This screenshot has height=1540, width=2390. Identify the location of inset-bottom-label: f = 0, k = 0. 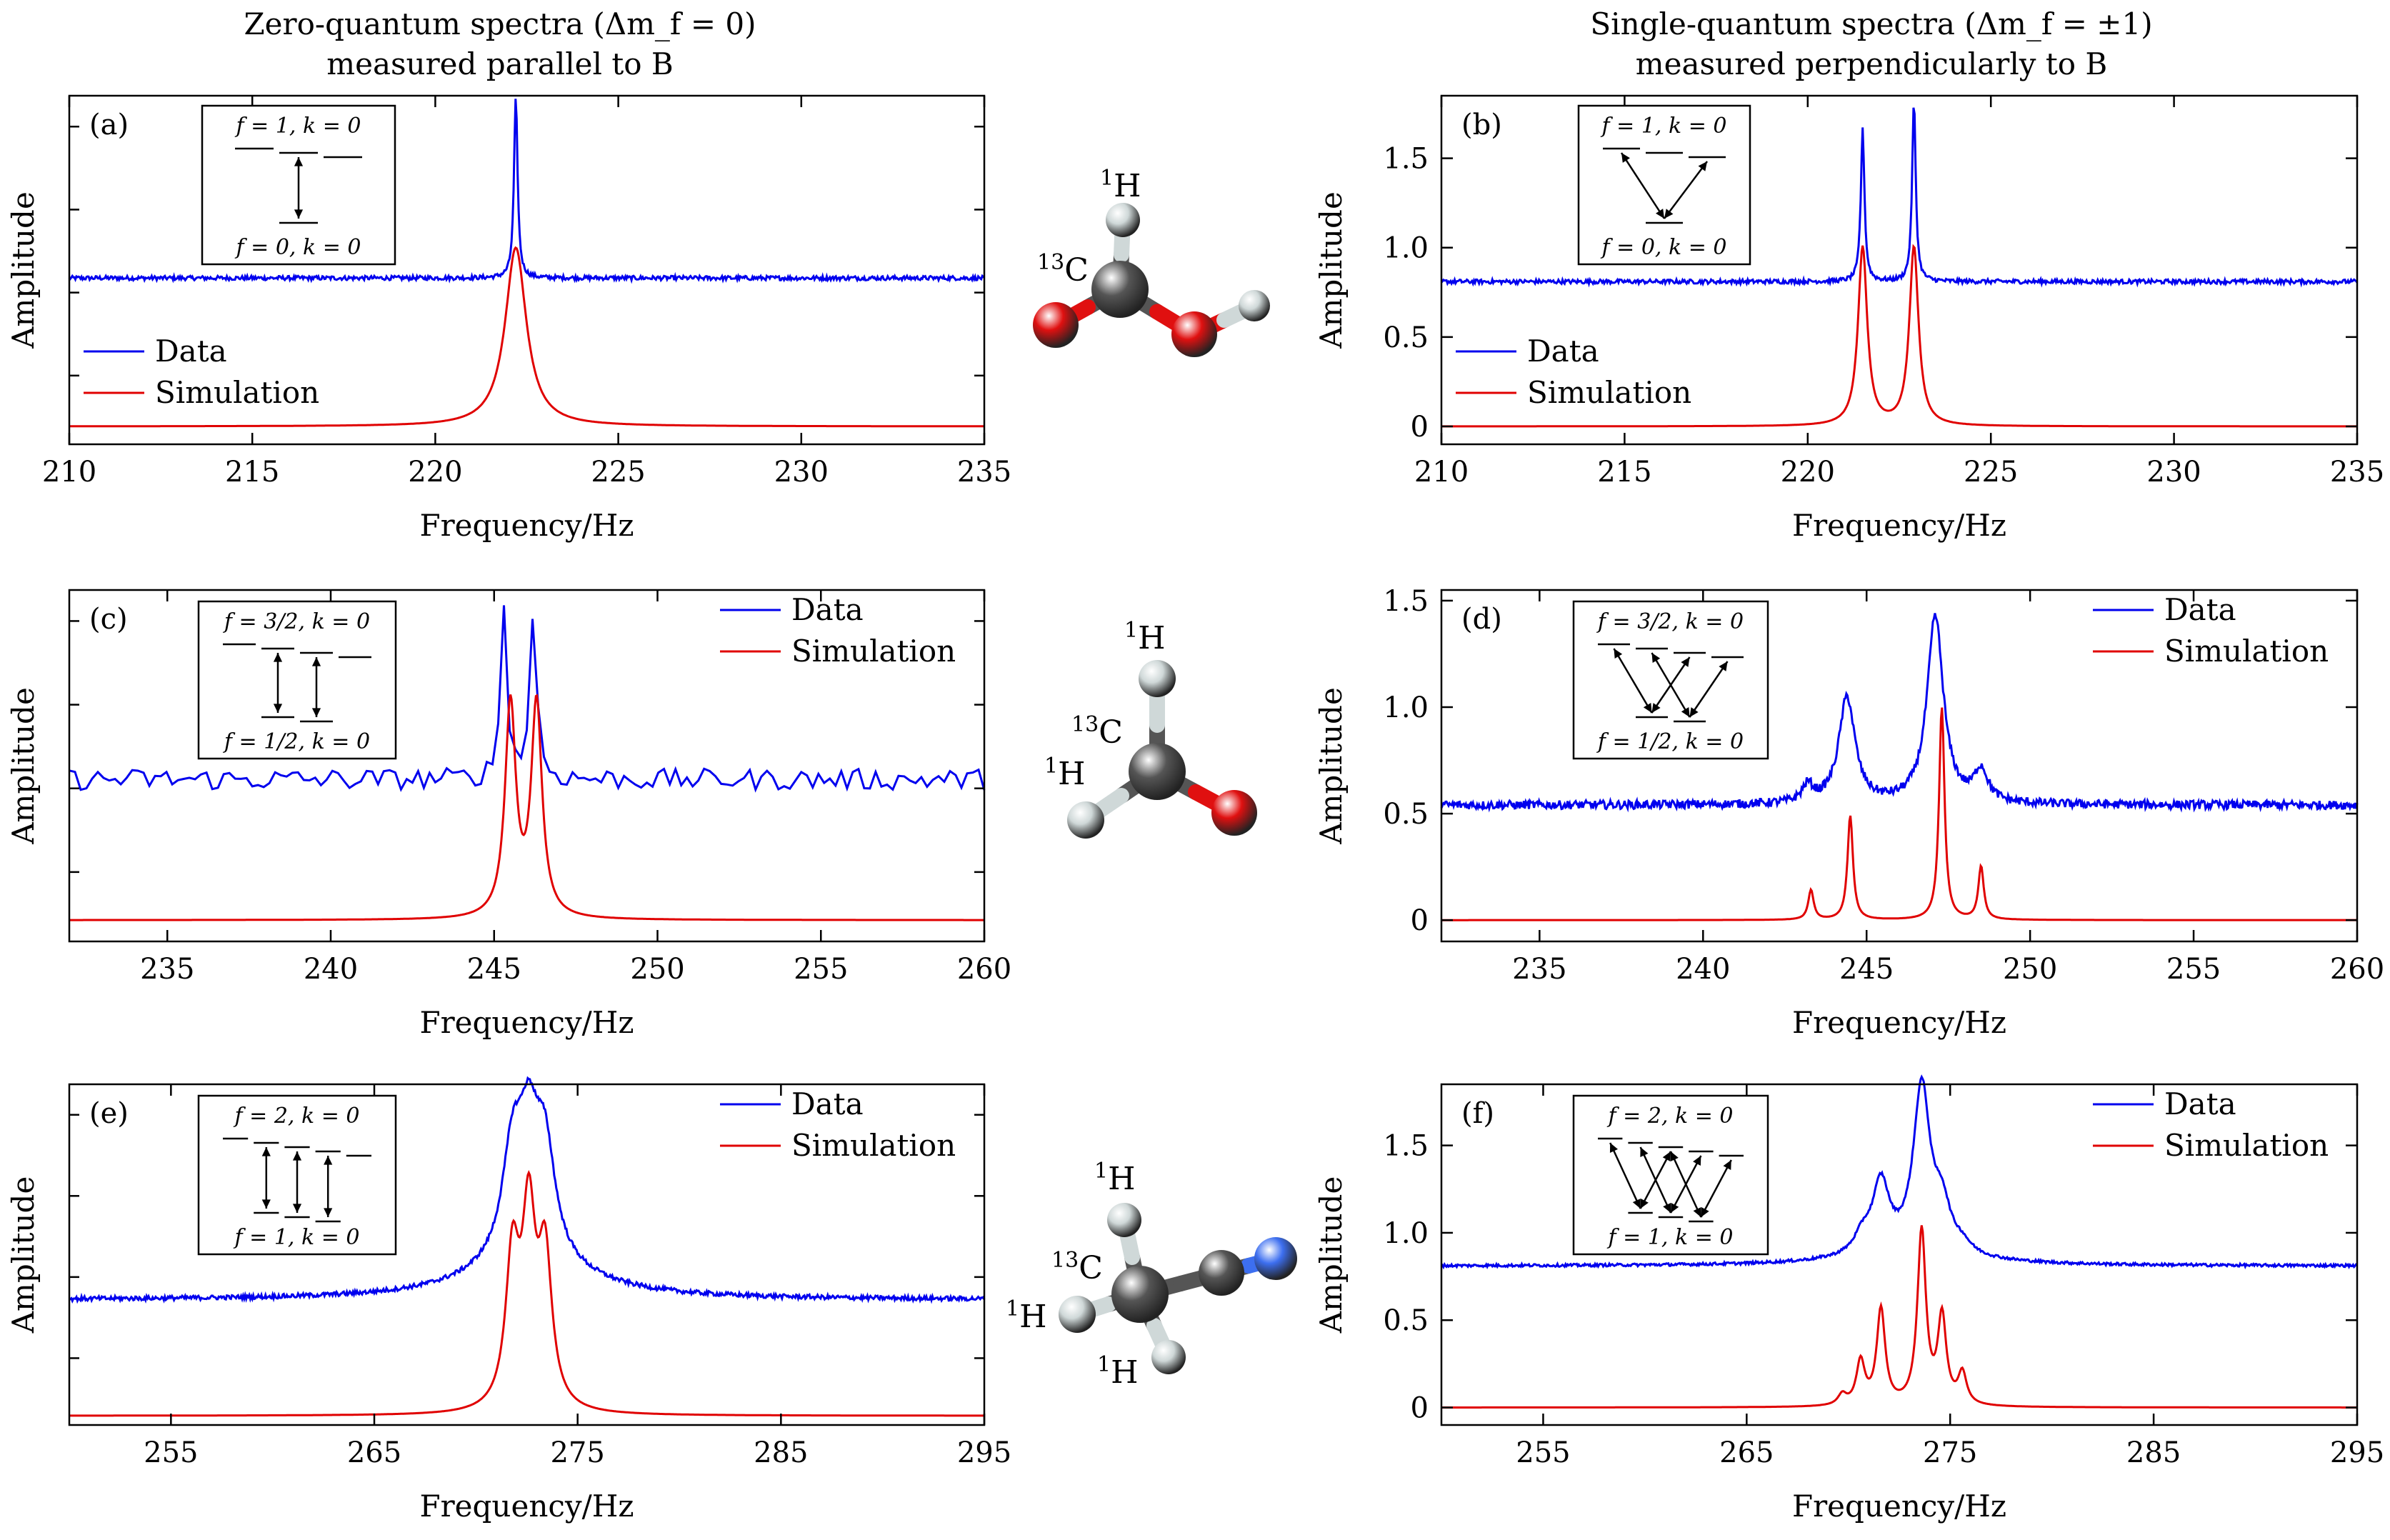
(298, 247).